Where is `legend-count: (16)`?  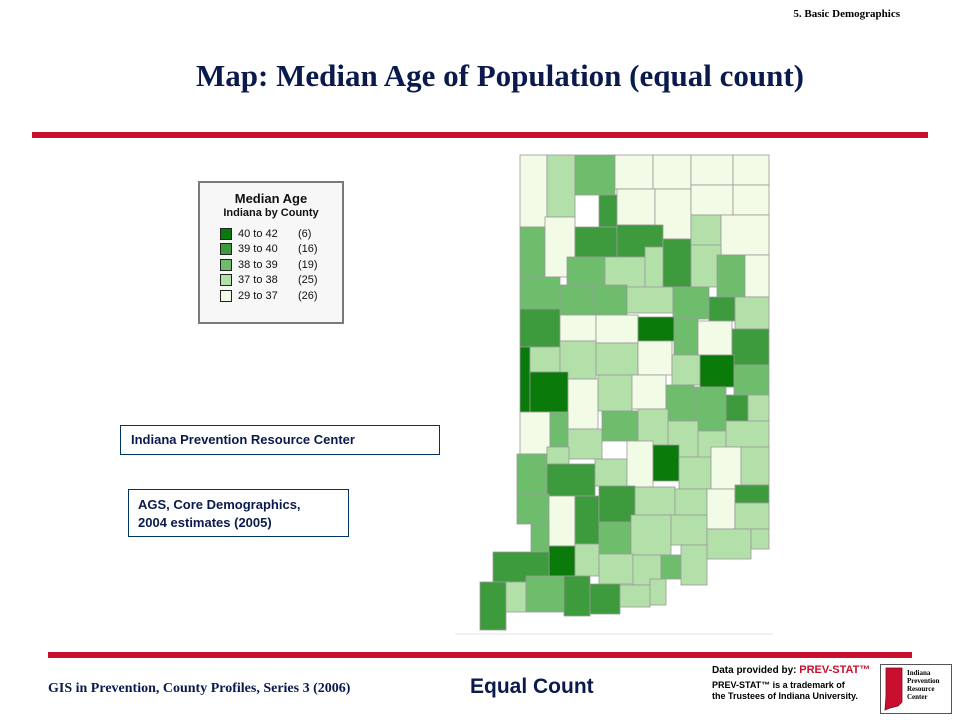 legend-count: (16) is located at coordinates (308, 249).